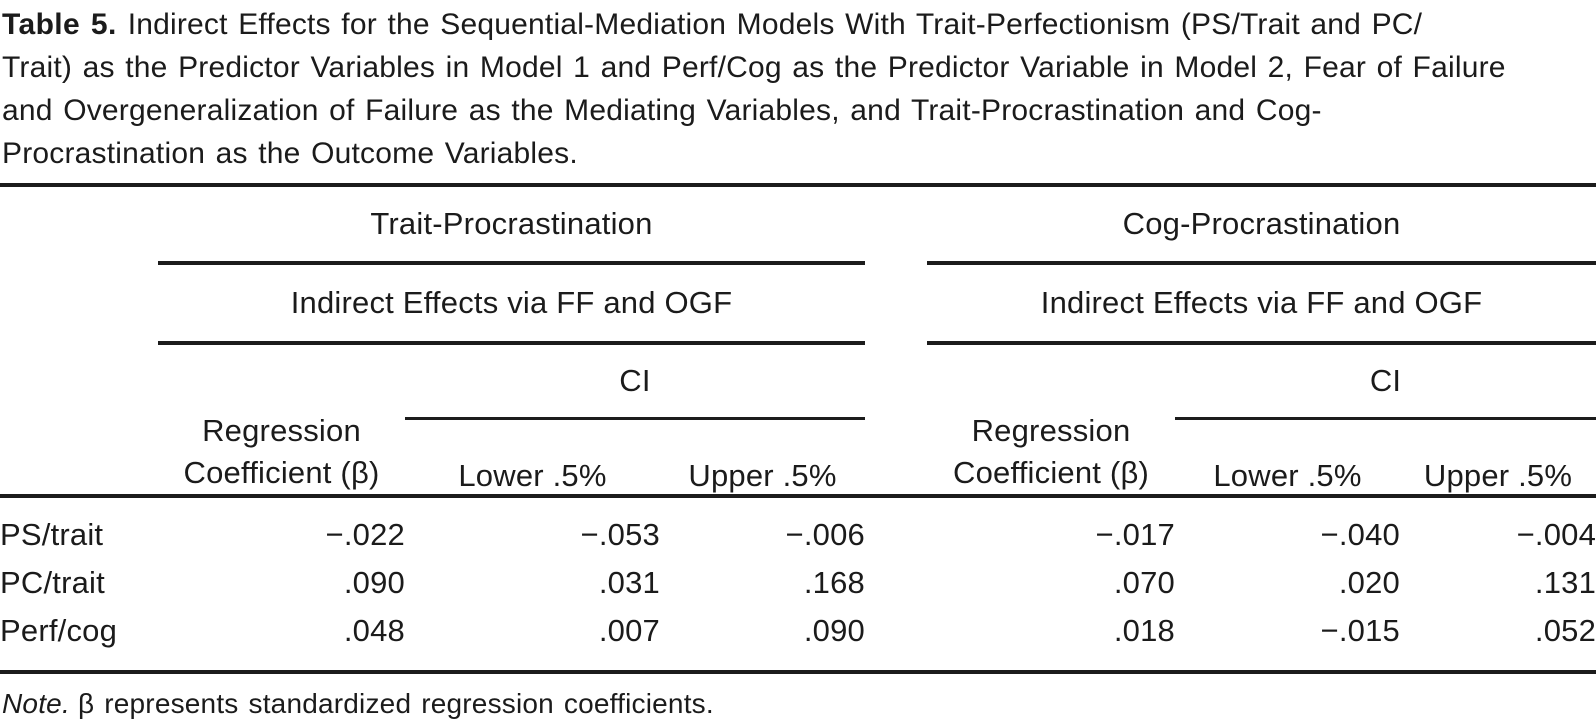  I want to click on col-header-lower-cog: Lower .5%, so click(1287, 458).